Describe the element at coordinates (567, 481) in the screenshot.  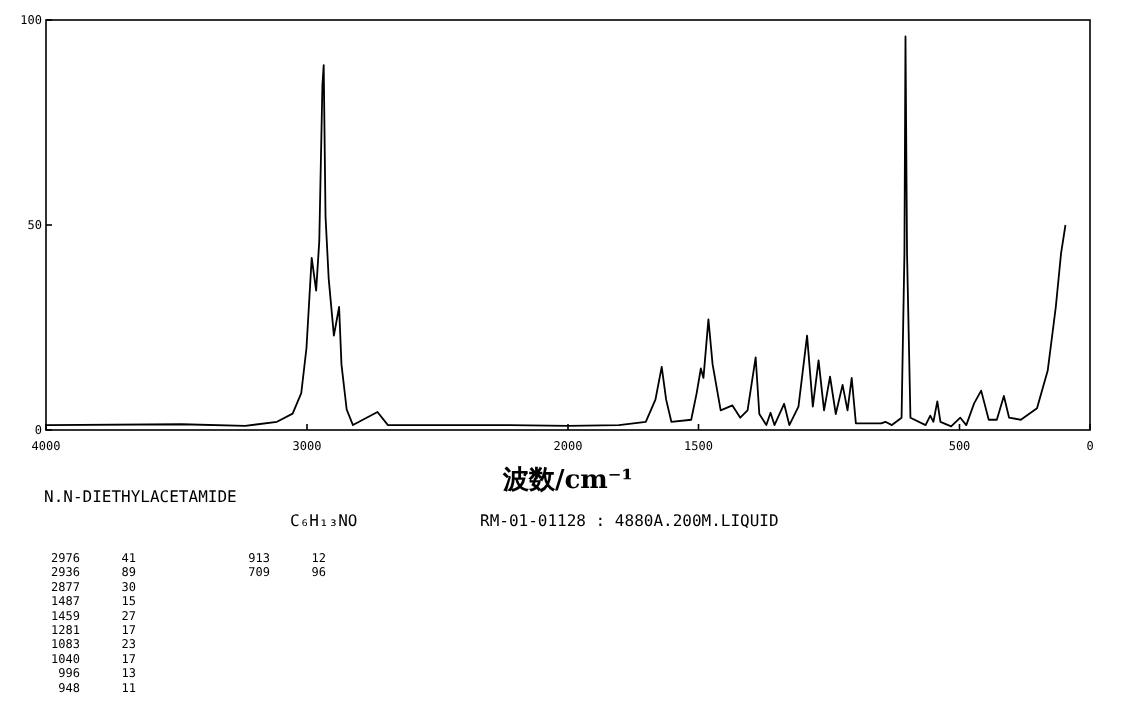
I see `x-axis-title: 波数/cm⁻¹` at that location.